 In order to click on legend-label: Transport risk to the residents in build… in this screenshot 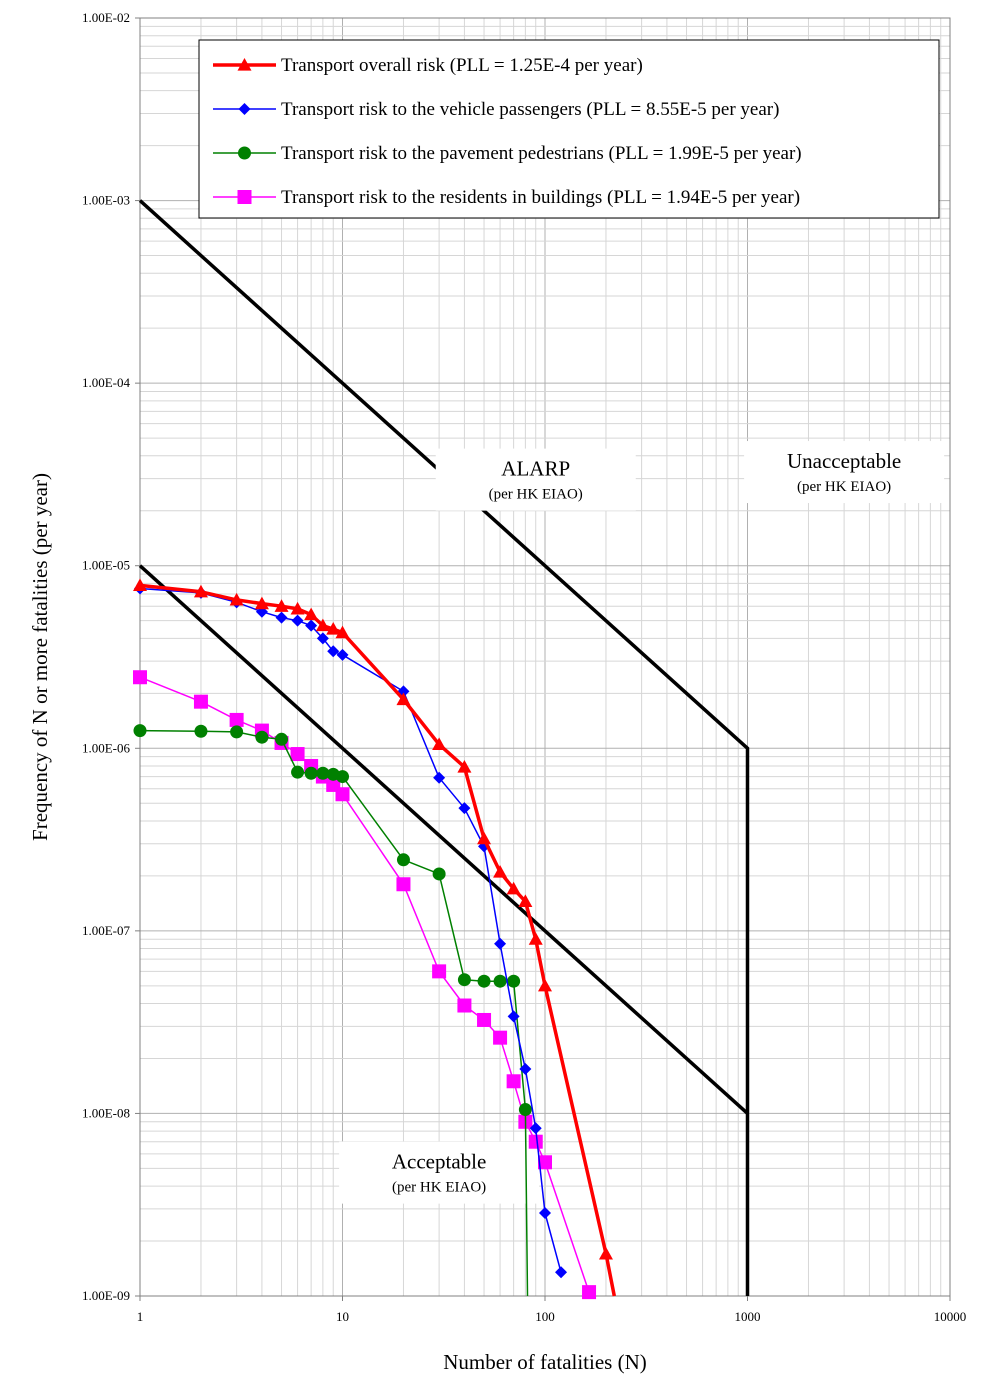, I will do `click(540, 197)`.